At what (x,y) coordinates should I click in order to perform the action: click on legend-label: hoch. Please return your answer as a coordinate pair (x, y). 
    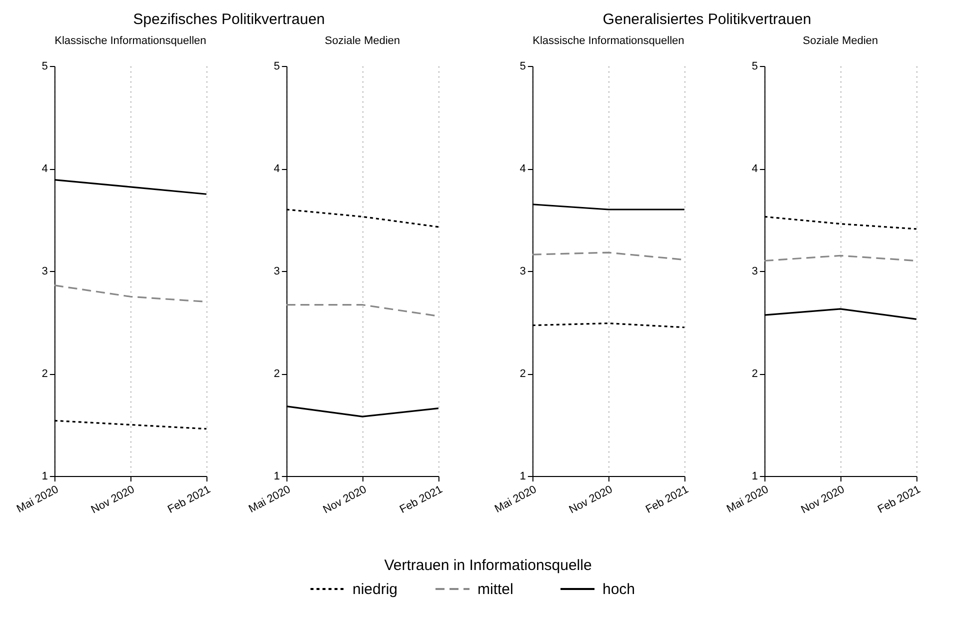
    Looking at the image, I should click on (619, 589).